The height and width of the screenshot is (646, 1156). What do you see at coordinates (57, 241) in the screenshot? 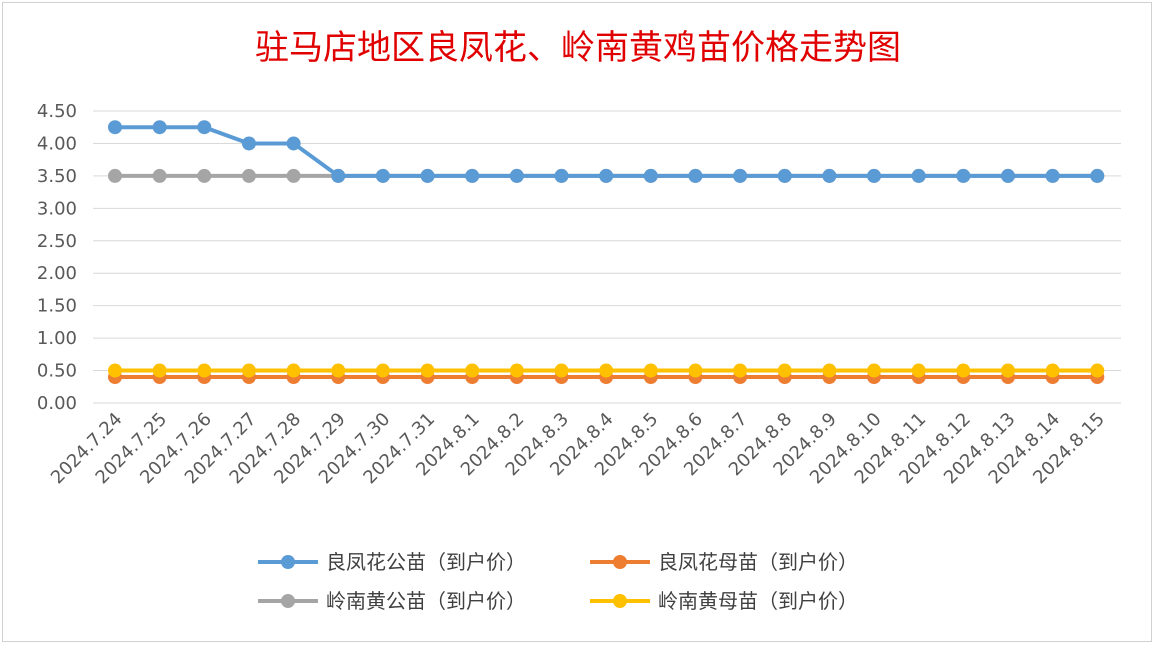
I see `y-tick-label: 2.50` at bounding box center [57, 241].